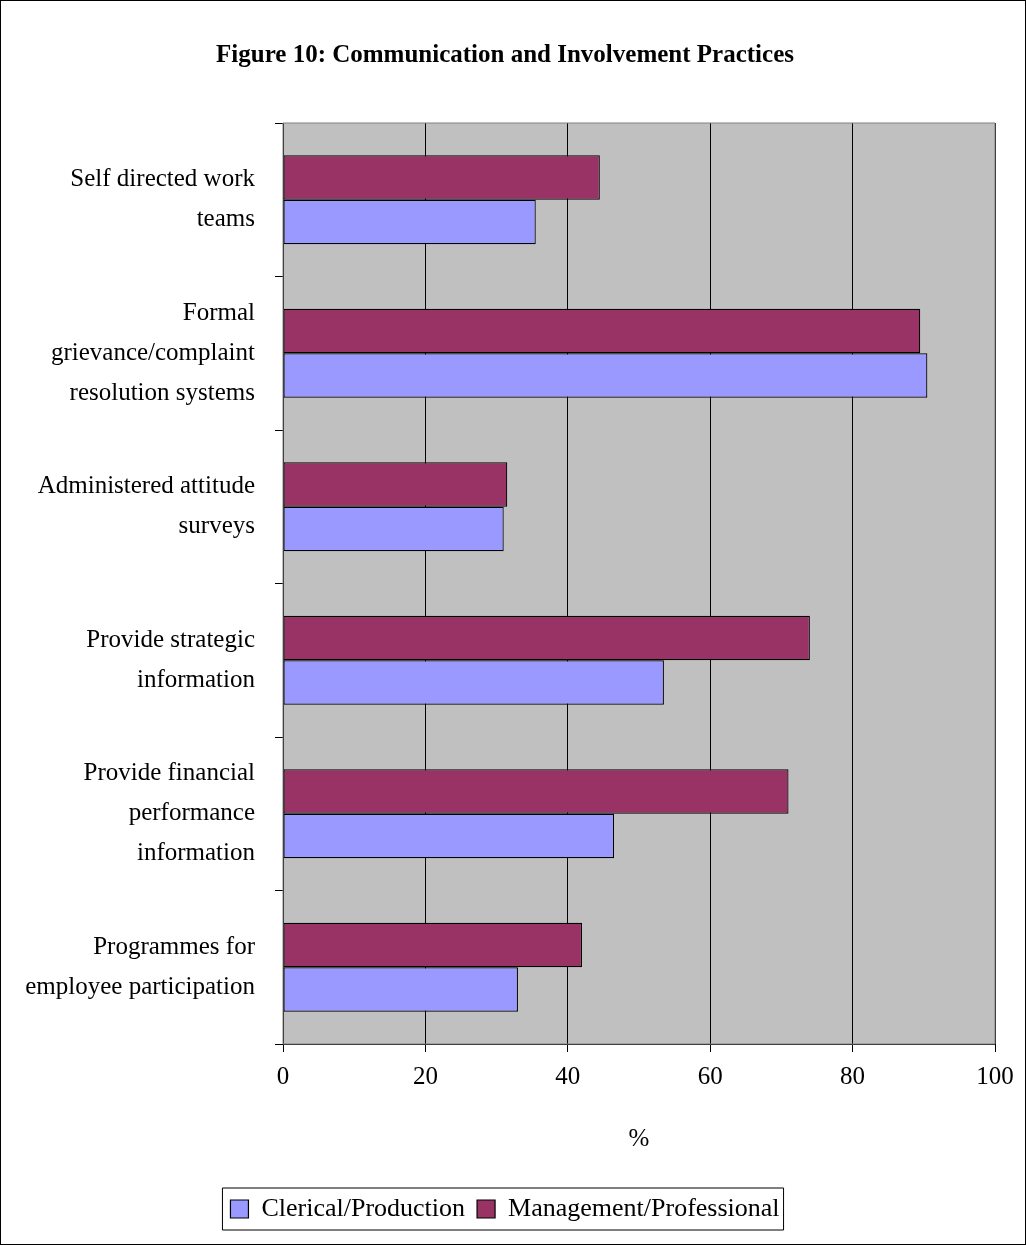  What do you see at coordinates (644, 1207) in the screenshot?
I see `legend-label: Management/Professional` at bounding box center [644, 1207].